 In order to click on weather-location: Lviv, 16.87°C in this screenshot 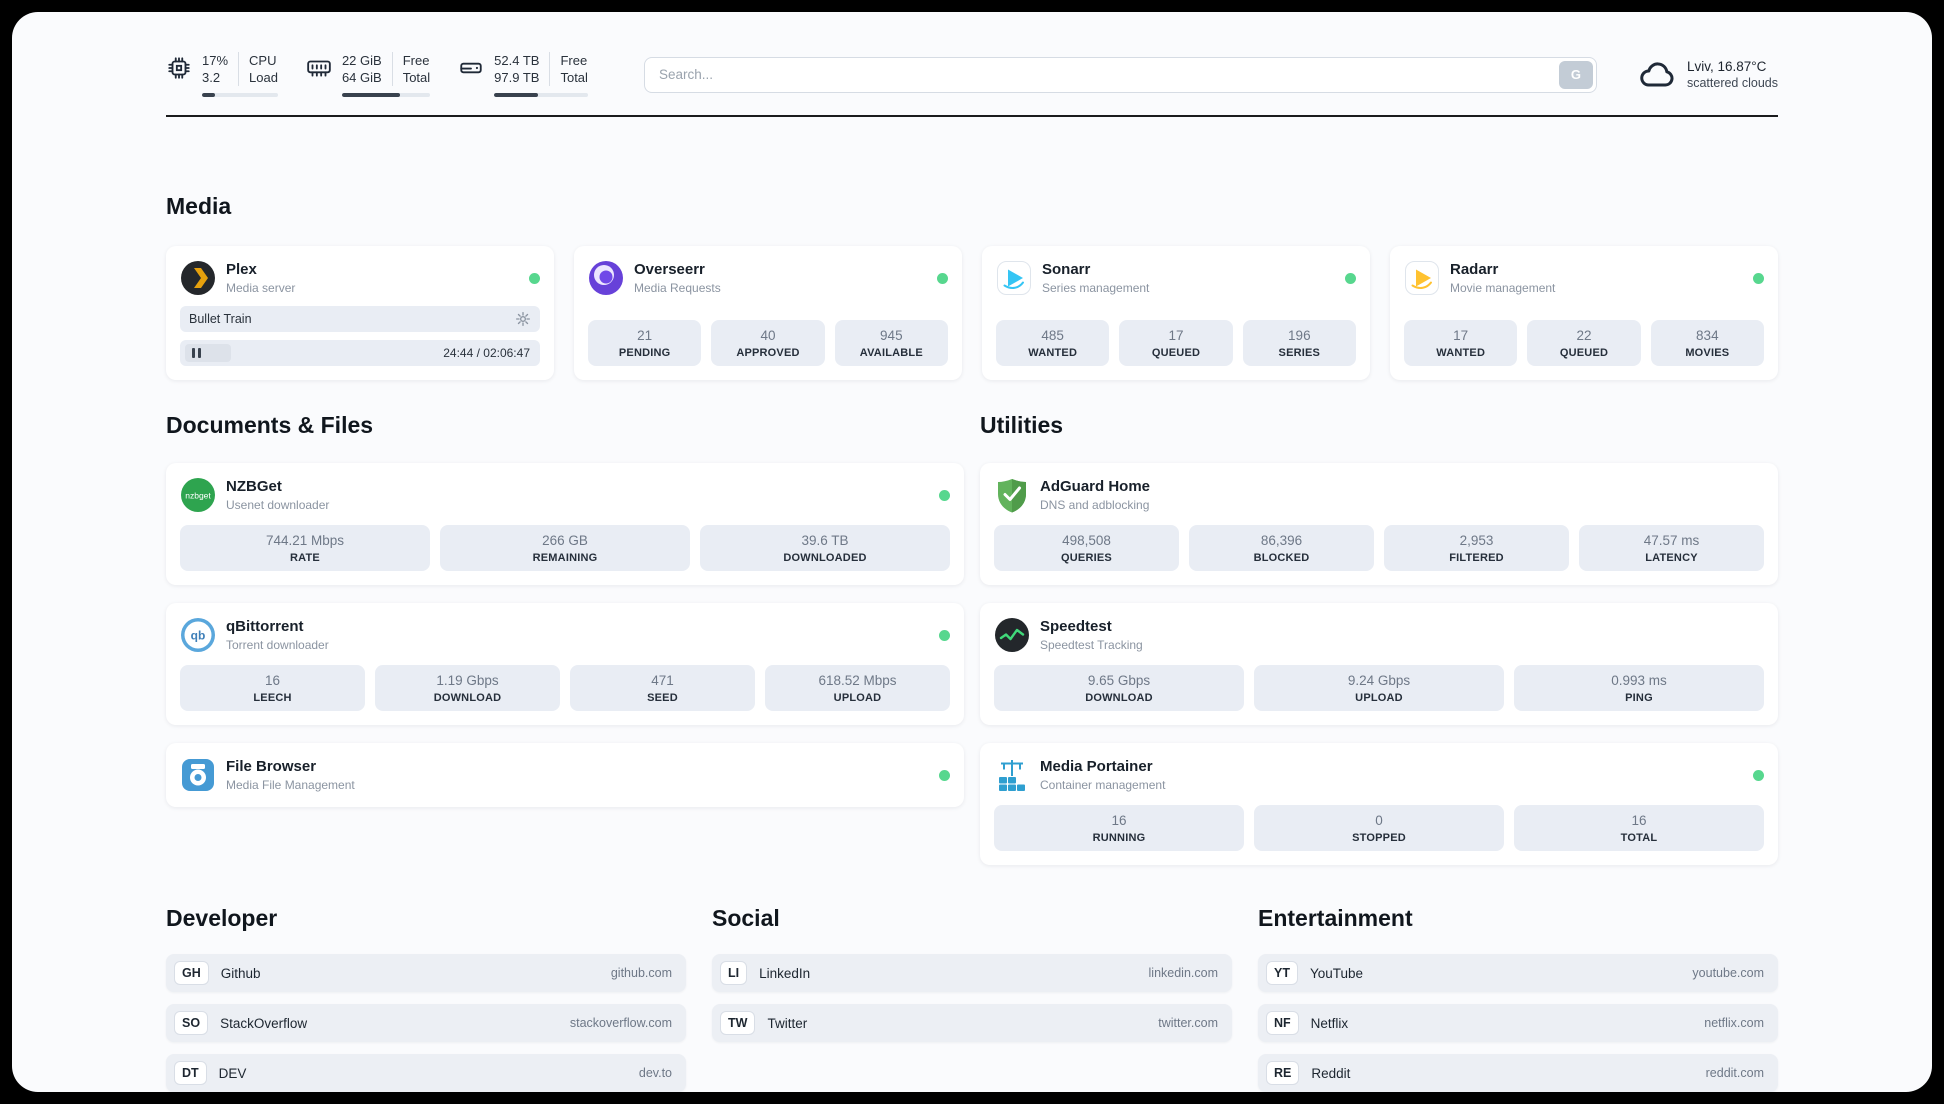, I will do `click(1726, 66)`.